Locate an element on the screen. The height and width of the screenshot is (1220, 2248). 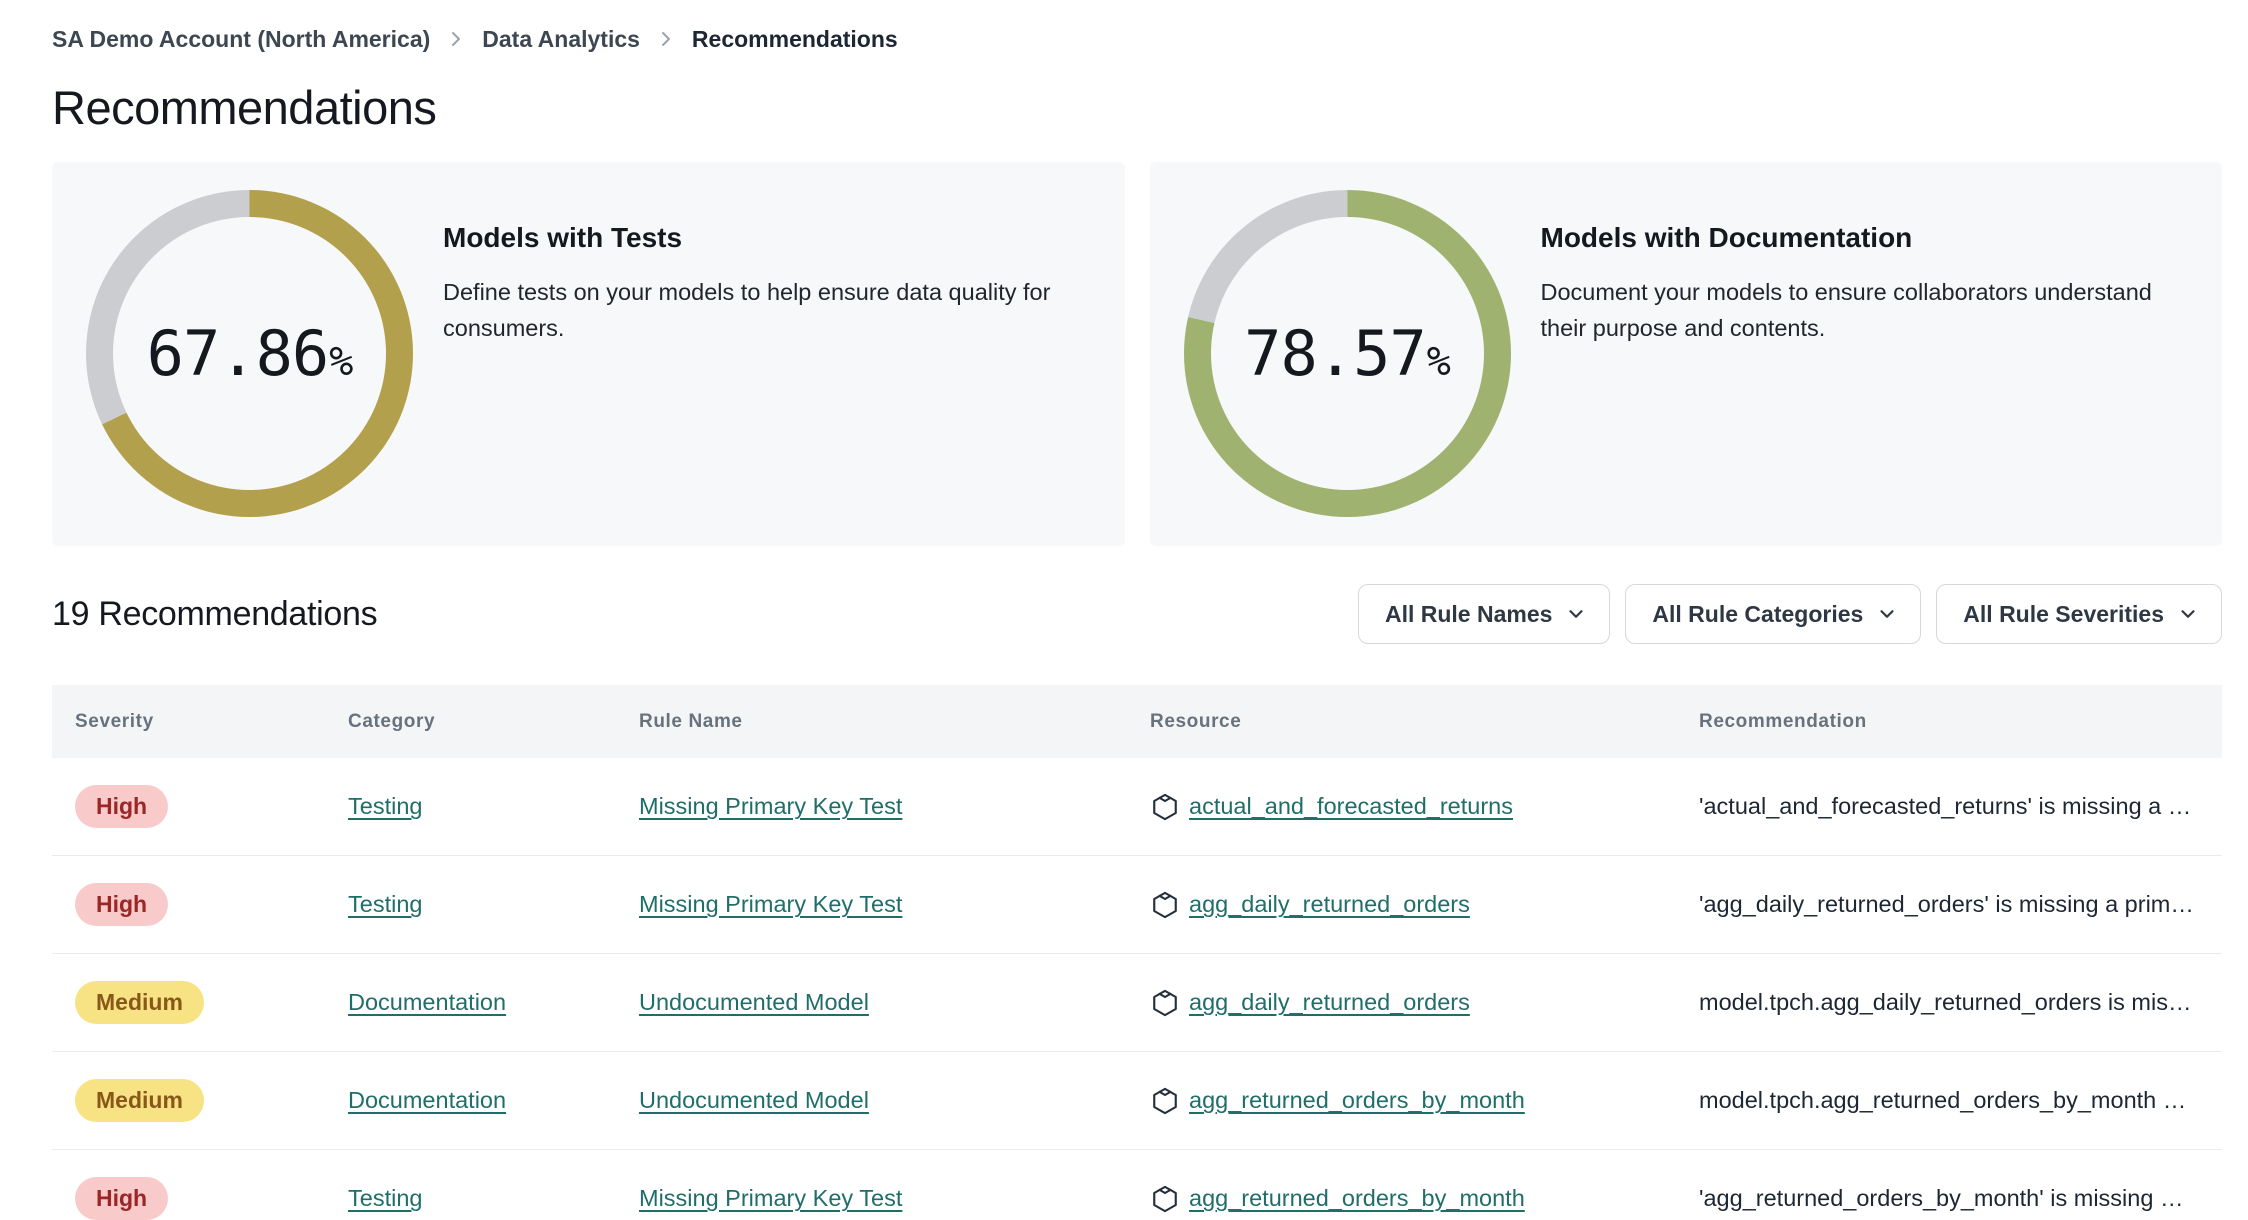
recommendations-count: 19 Recommendations is located at coordinates (215, 613).